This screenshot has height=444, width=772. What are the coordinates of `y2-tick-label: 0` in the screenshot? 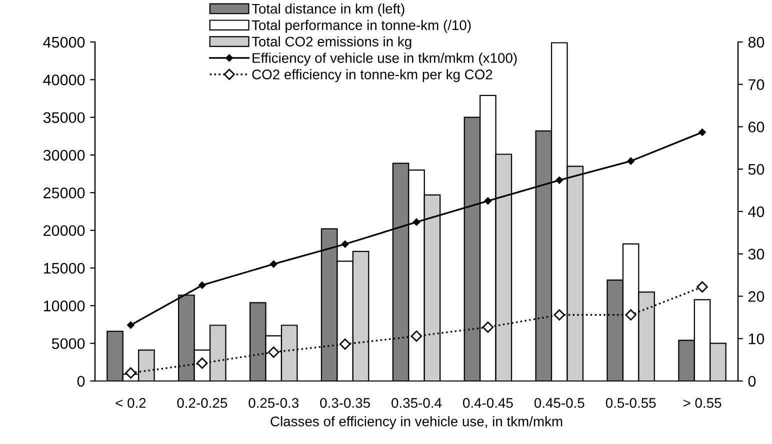 It's located at (752, 381).